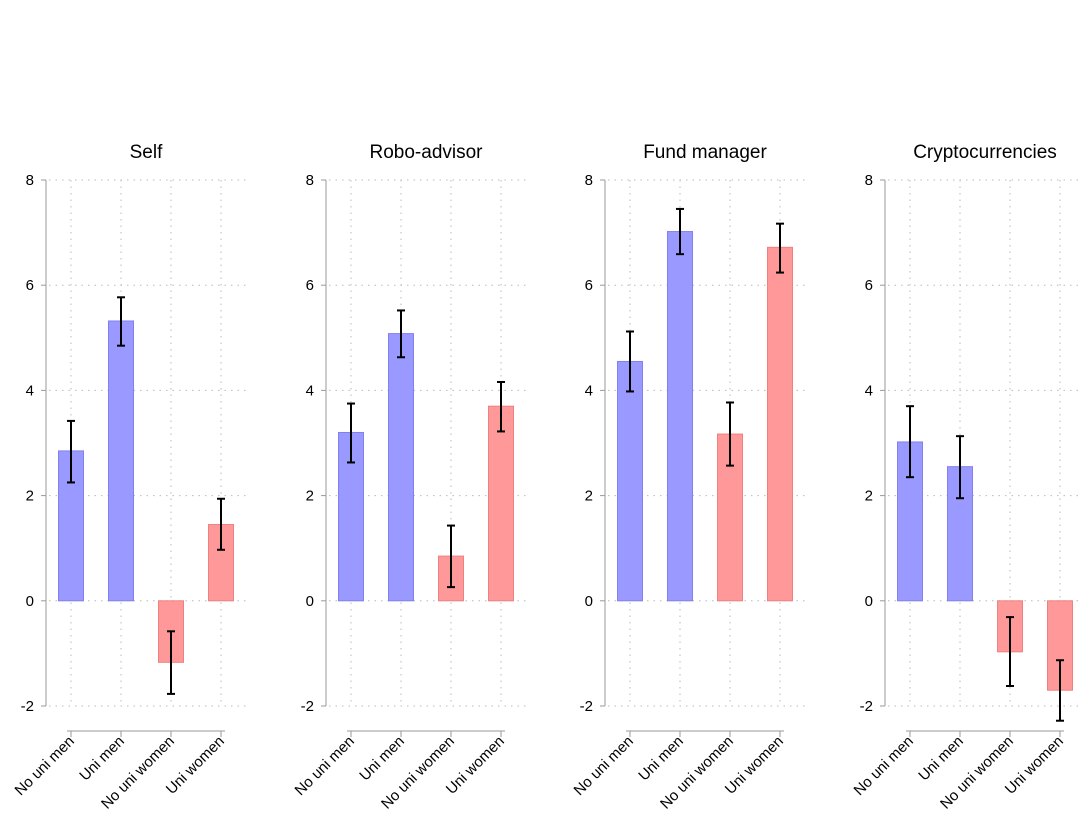  What do you see at coordinates (705, 152) in the screenshot?
I see `panel-title: Fund manager` at bounding box center [705, 152].